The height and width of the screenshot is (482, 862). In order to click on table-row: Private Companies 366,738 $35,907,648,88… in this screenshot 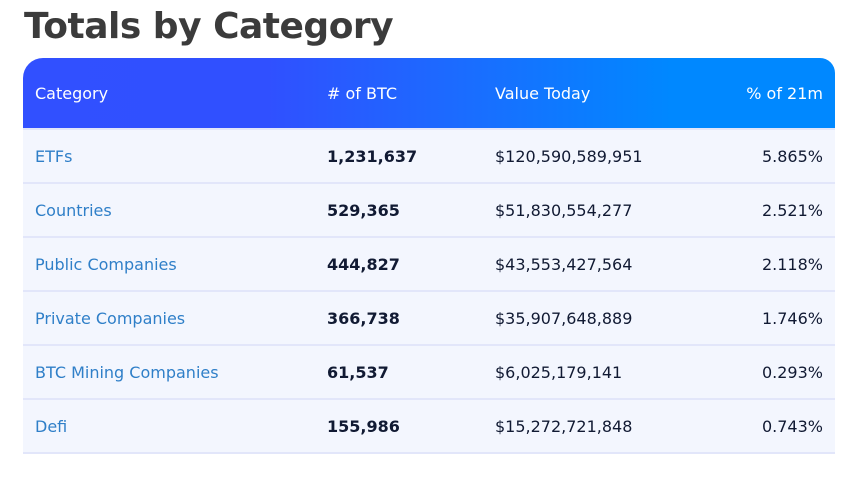, I will do `click(429, 317)`.